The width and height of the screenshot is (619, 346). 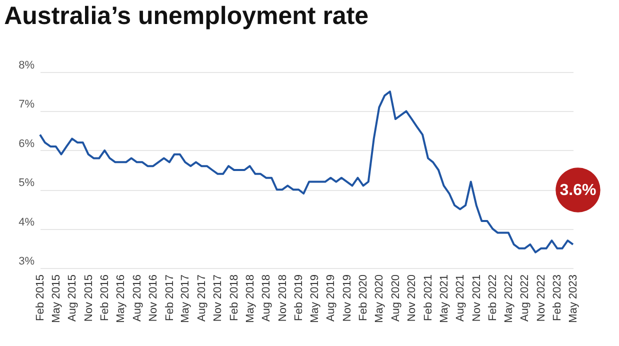 I want to click on x-tick-label: Feb 2017, so click(x=170, y=297).